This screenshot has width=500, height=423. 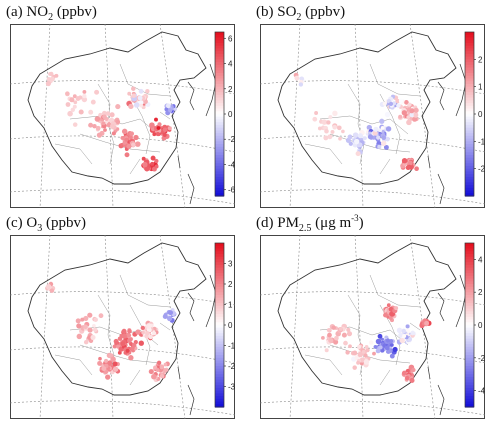 What do you see at coordinates (230, 305) in the screenshot?
I see `colorbar-tick-label: 1` at bounding box center [230, 305].